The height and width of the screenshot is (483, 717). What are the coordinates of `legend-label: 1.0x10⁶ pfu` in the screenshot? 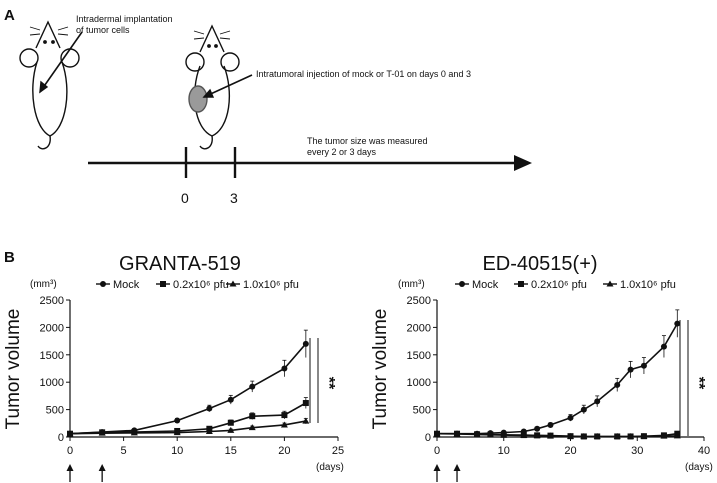 It's located at (648, 285).